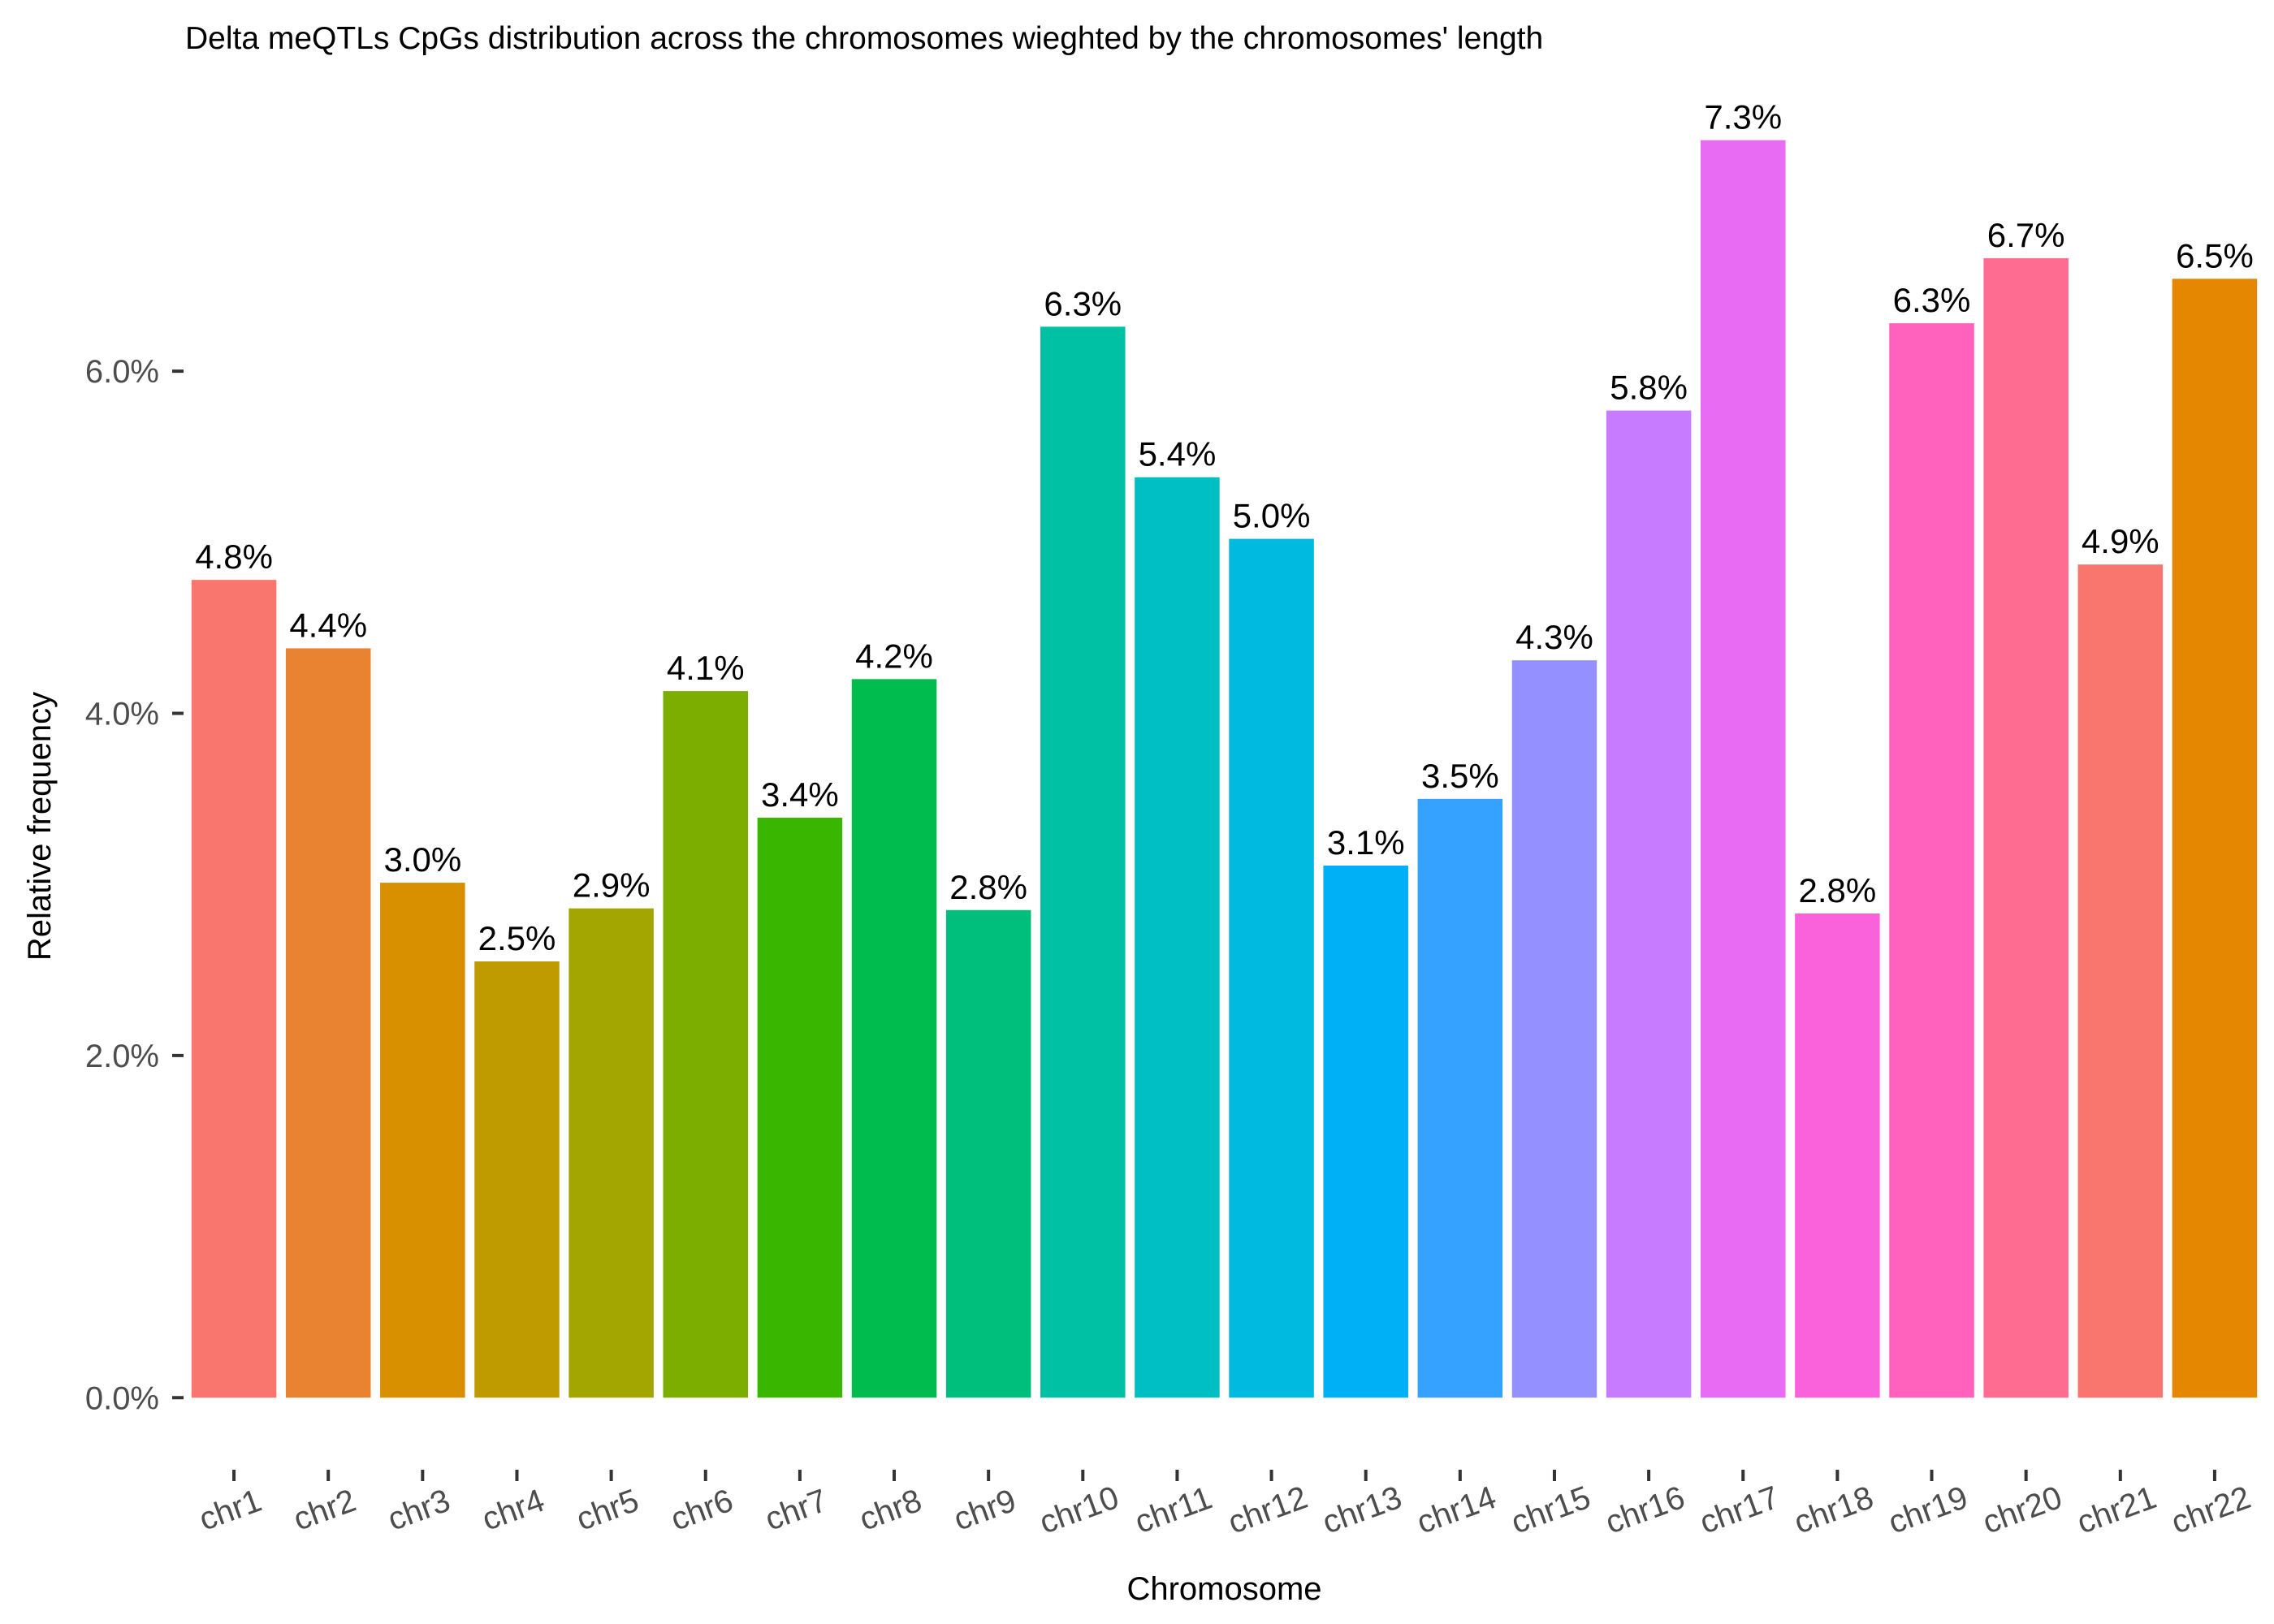  I want to click on x-tick-label-chr22: chr22, so click(2211, 1510).